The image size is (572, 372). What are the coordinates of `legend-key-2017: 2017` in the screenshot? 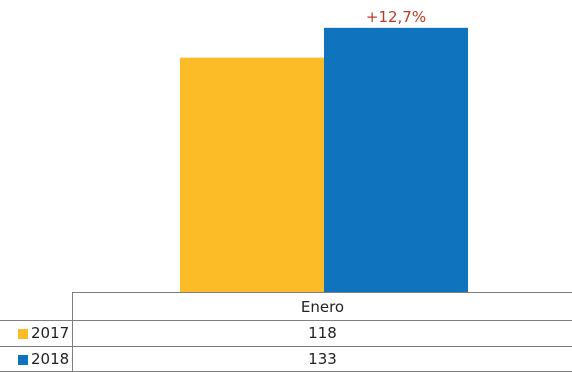 It's located at (36, 333).